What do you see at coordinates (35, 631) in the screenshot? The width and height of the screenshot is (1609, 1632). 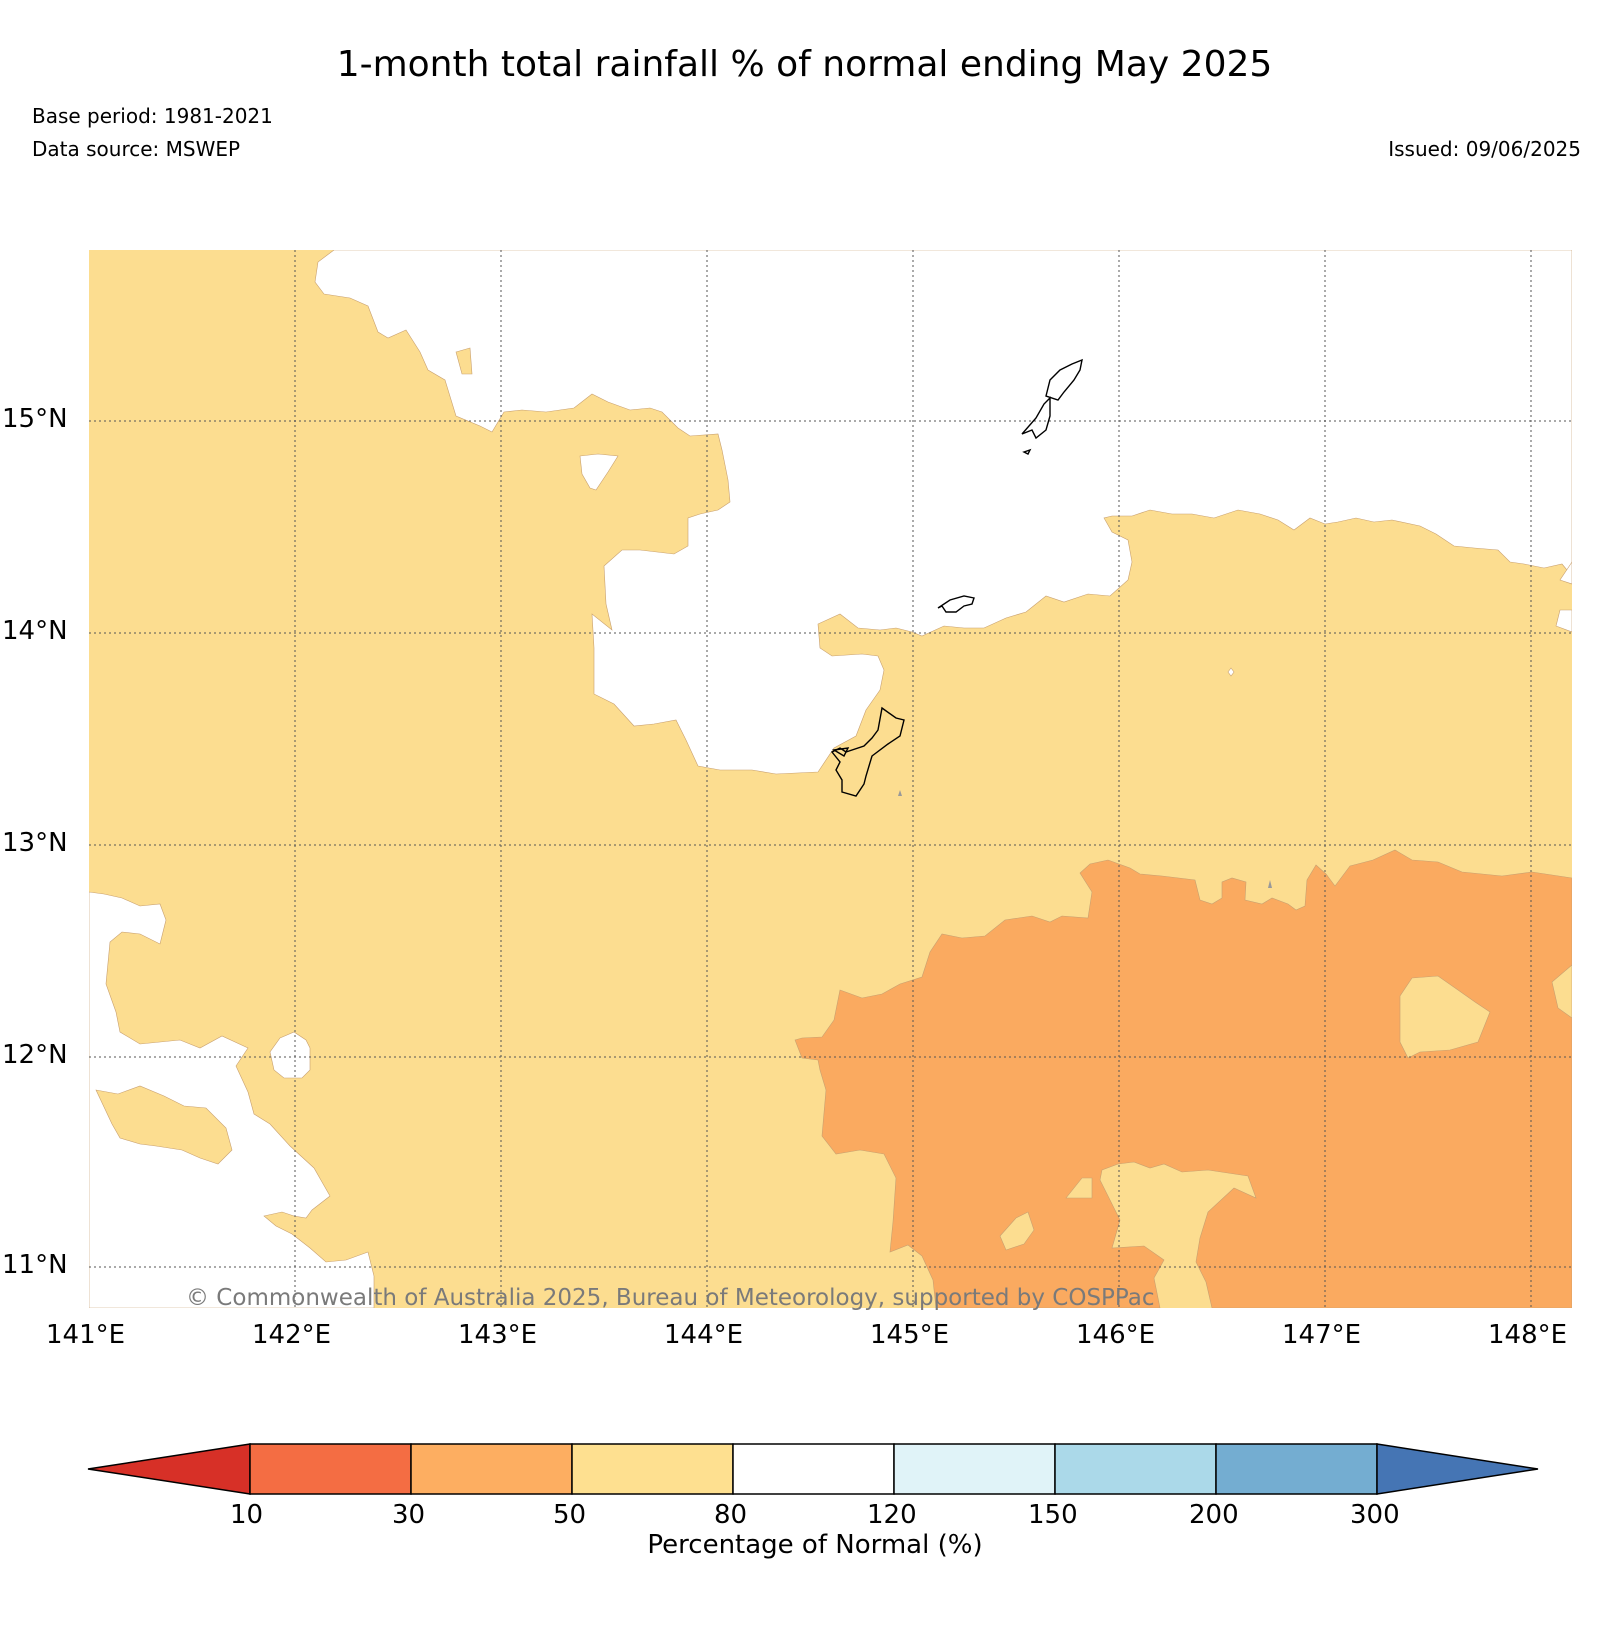 I see `lat-label-14n: 14°N` at bounding box center [35, 631].